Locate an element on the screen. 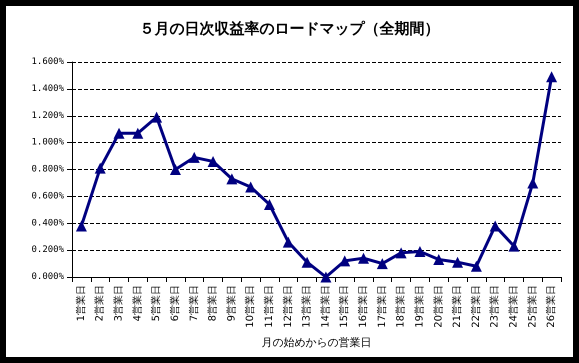 Image resolution: width=579 pixels, height=363 pixels. x-tick-label: 14営業日 is located at coordinates (325, 306).